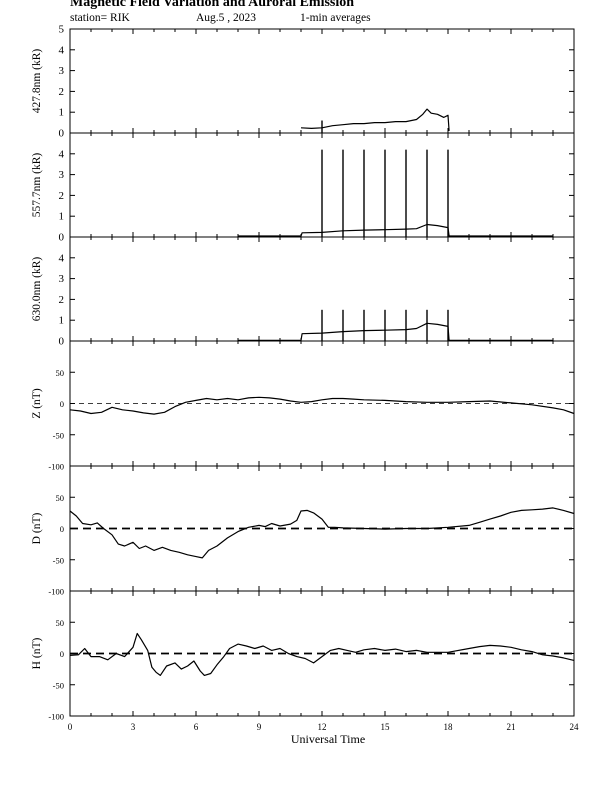  Describe the element at coordinates (322, 727) in the screenshot. I see `x-tick-label: 12` at that location.